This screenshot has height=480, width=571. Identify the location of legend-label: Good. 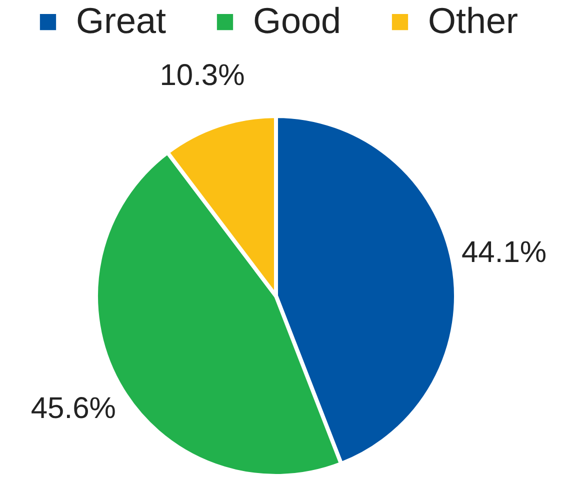
(297, 20).